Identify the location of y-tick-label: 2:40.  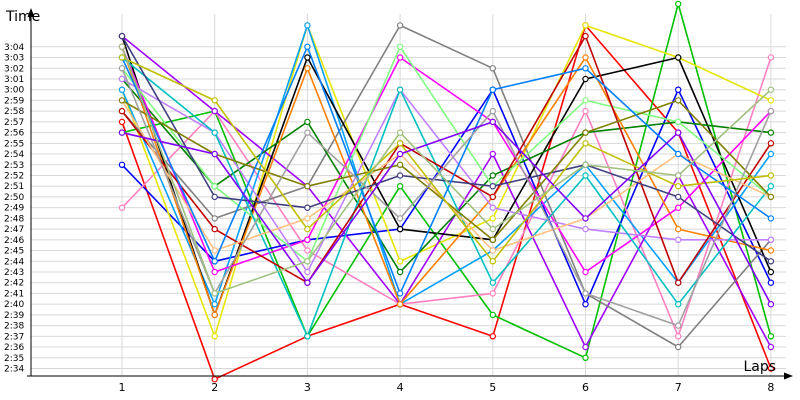
(14, 305).